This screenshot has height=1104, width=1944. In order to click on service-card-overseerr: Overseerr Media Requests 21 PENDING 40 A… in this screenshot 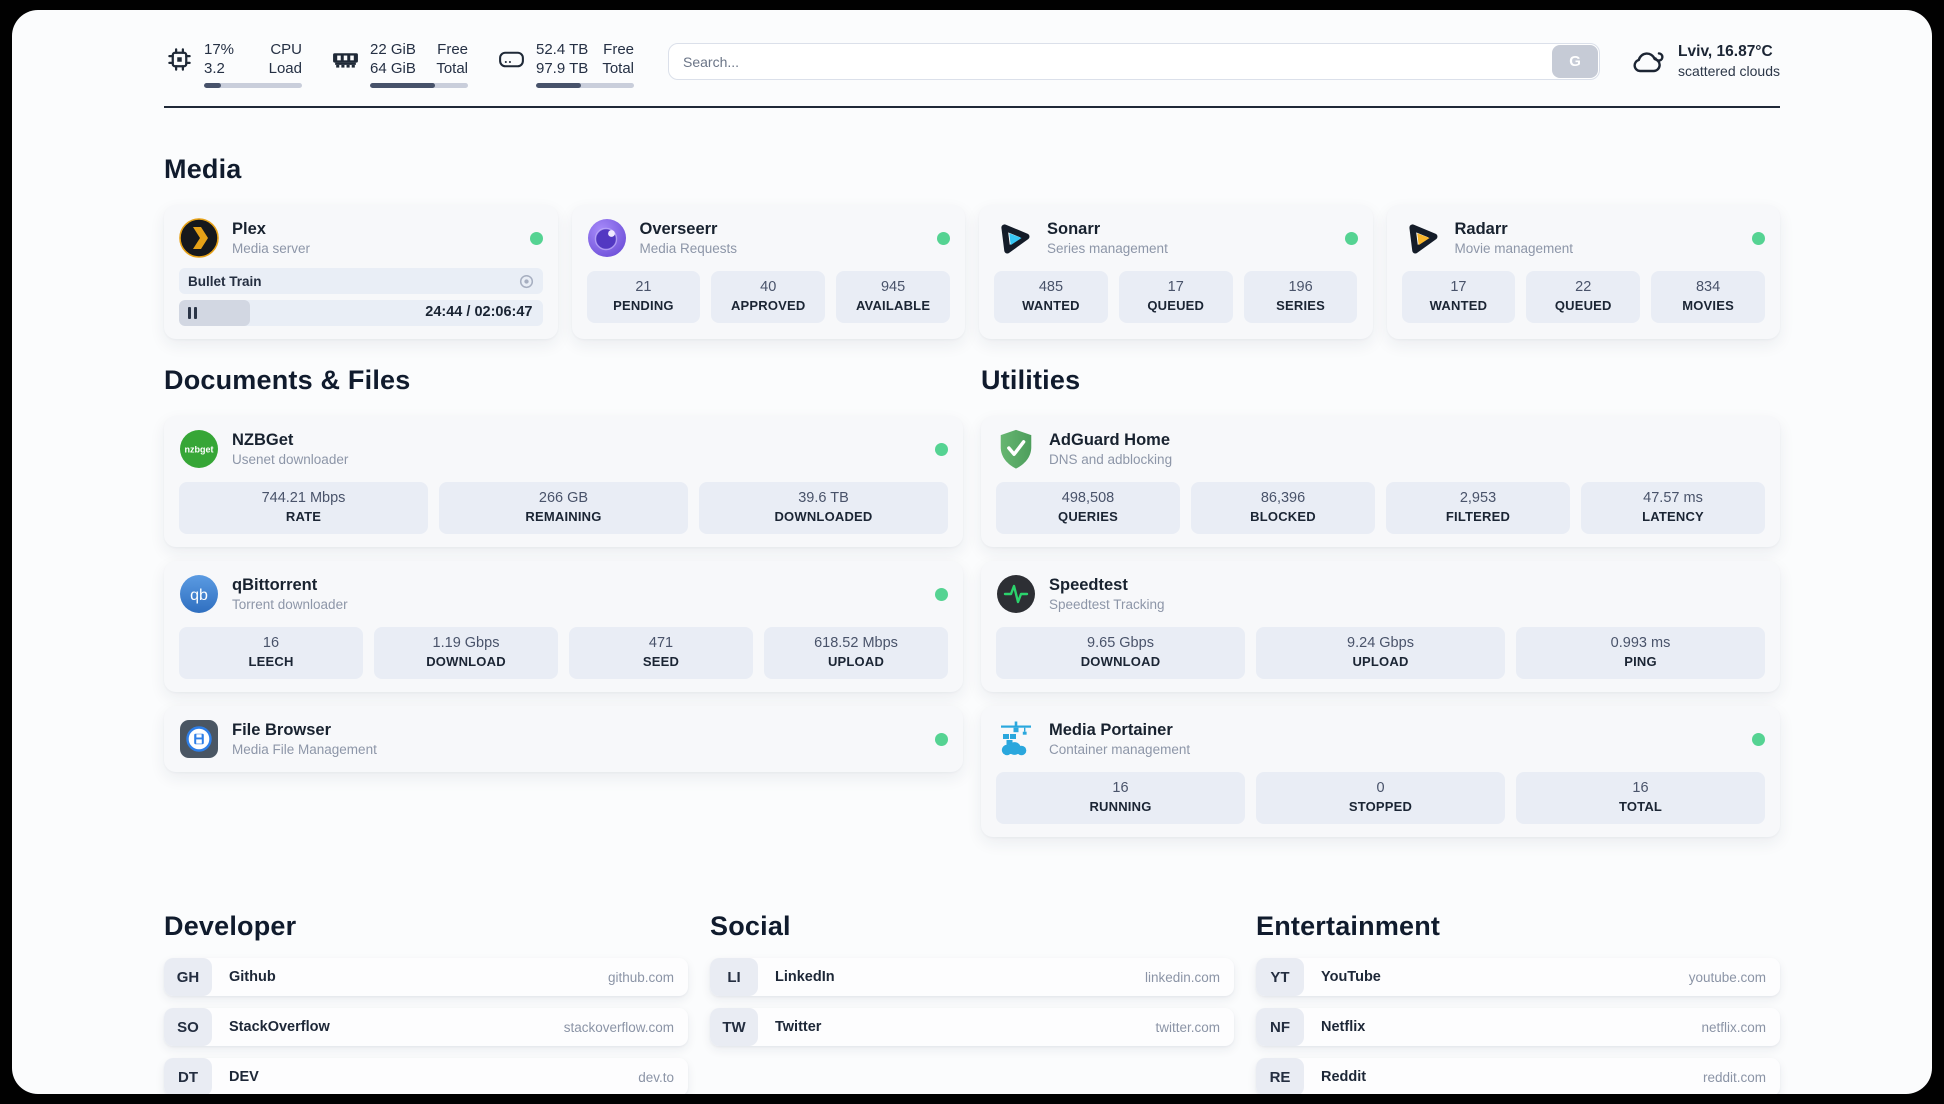, I will do `click(768, 272)`.